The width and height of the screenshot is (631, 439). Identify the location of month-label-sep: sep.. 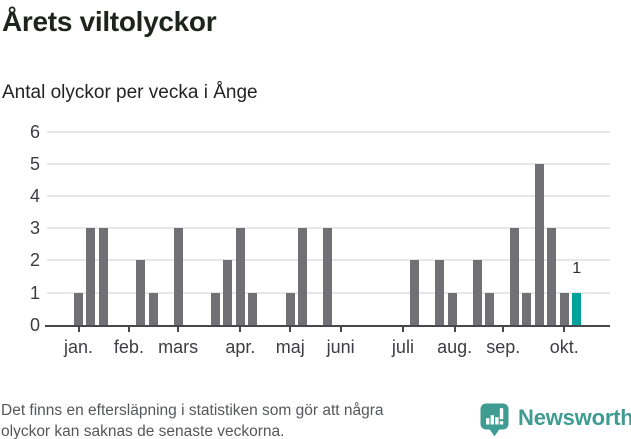
(503, 346).